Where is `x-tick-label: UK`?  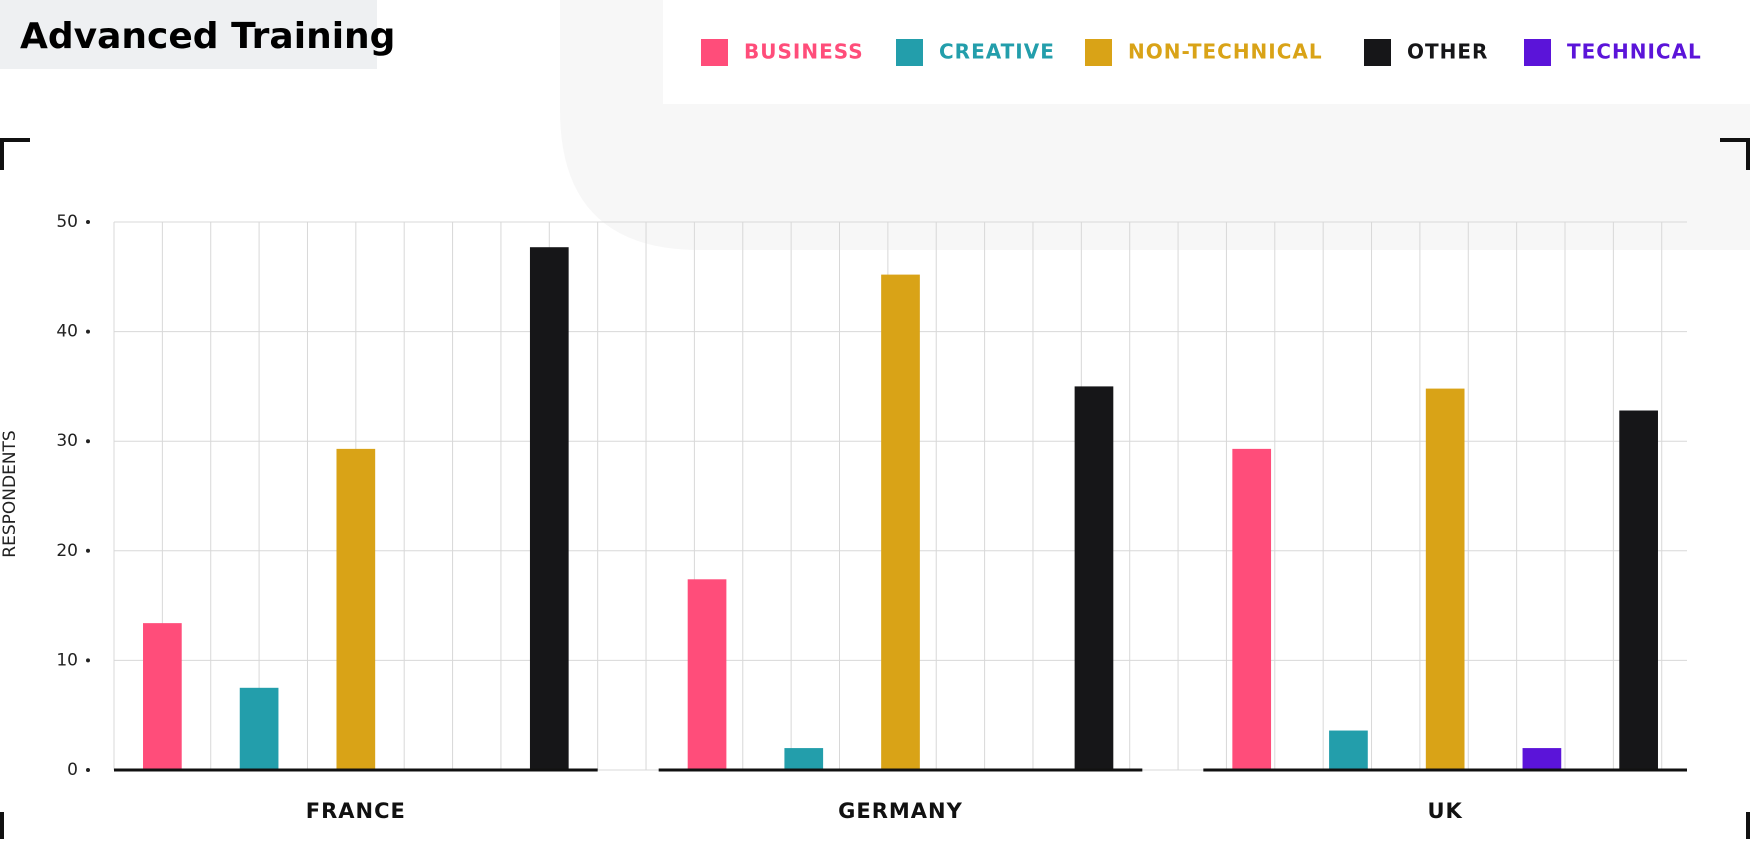
x-tick-label: UK is located at coordinates (1445, 811).